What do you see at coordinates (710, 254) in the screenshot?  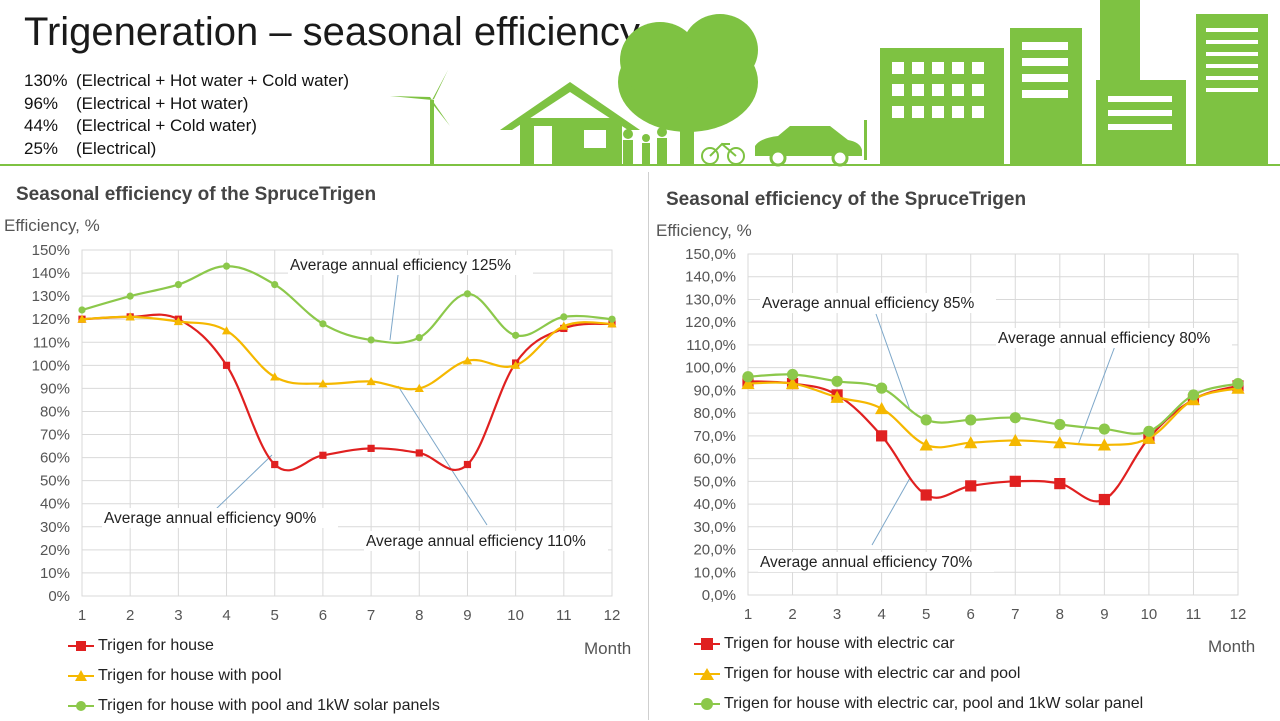 I see `y-tick-label: 150,0%` at bounding box center [710, 254].